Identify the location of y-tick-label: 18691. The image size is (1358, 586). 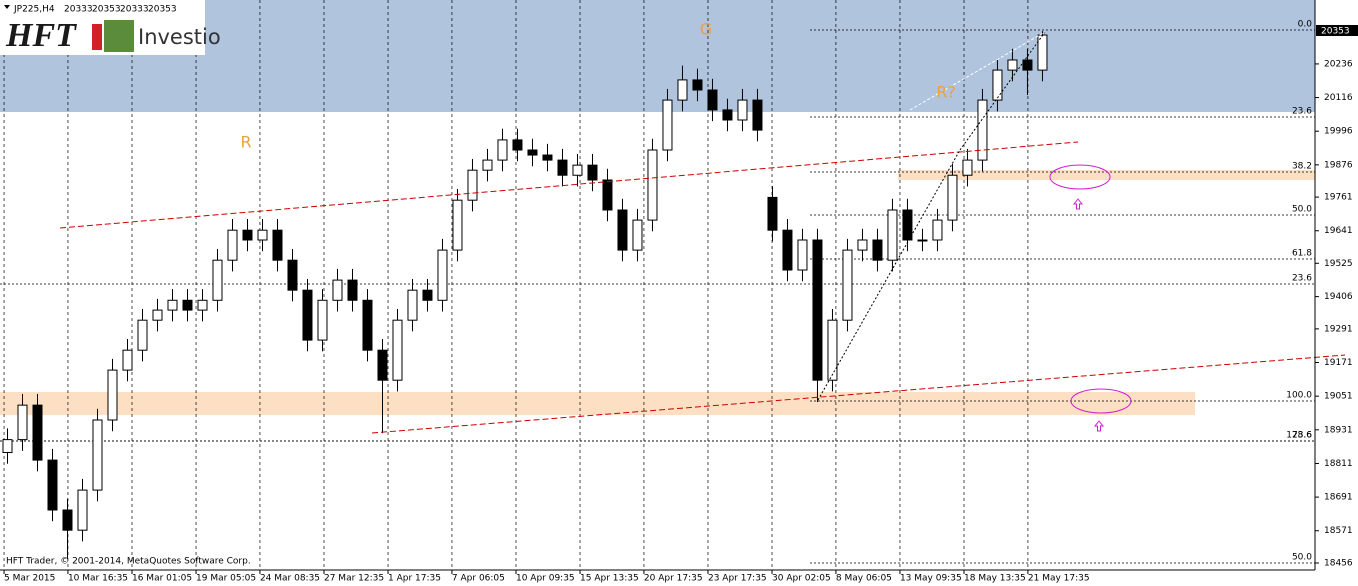
(1338, 498).